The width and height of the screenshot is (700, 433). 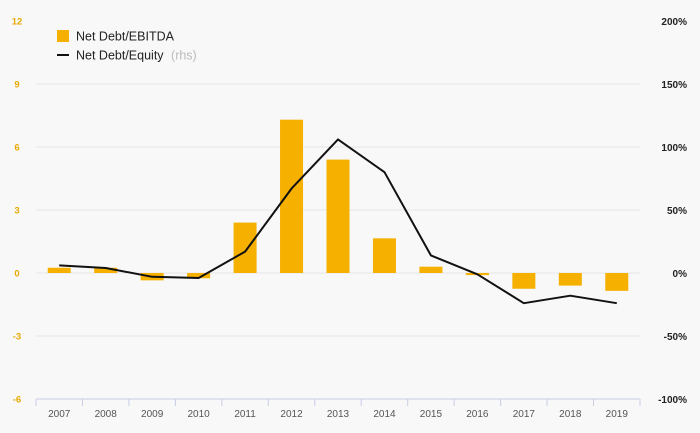 What do you see at coordinates (477, 414) in the screenshot?
I see `x-tick-label: 2016` at bounding box center [477, 414].